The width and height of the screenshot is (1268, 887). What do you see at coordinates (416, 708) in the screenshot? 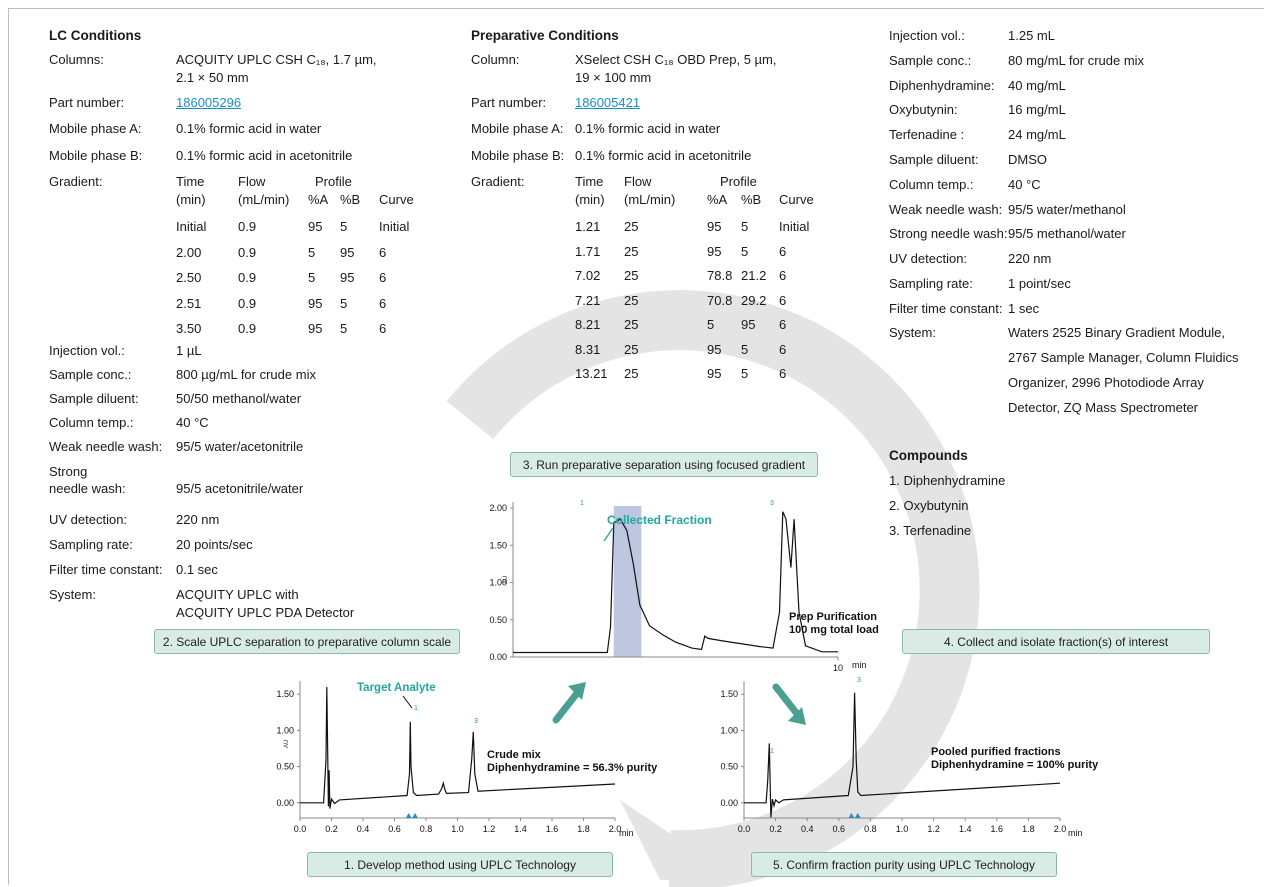
I see `crude-peak-1-label: 1` at bounding box center [416, 708].